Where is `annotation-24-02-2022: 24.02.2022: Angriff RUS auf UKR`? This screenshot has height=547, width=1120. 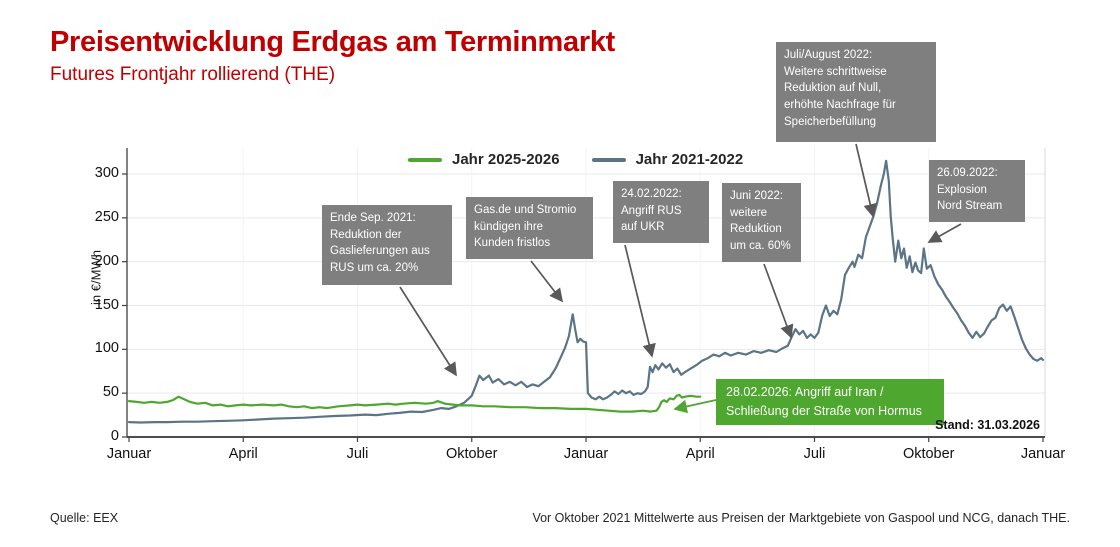
annotation-24-02-2022: 24.02.2022: Angriff RUS auf UKR is located at coordinates (661, 212).